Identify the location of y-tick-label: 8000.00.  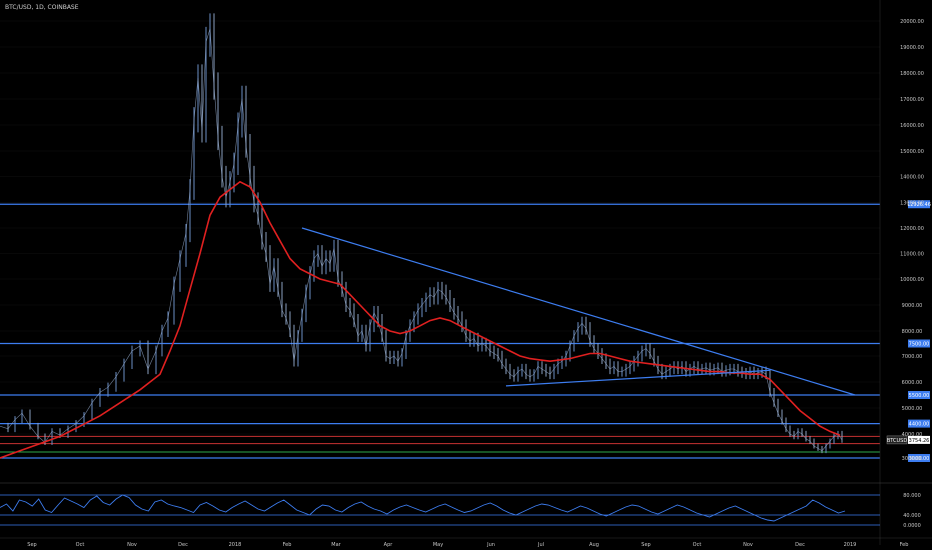
(912, 332).